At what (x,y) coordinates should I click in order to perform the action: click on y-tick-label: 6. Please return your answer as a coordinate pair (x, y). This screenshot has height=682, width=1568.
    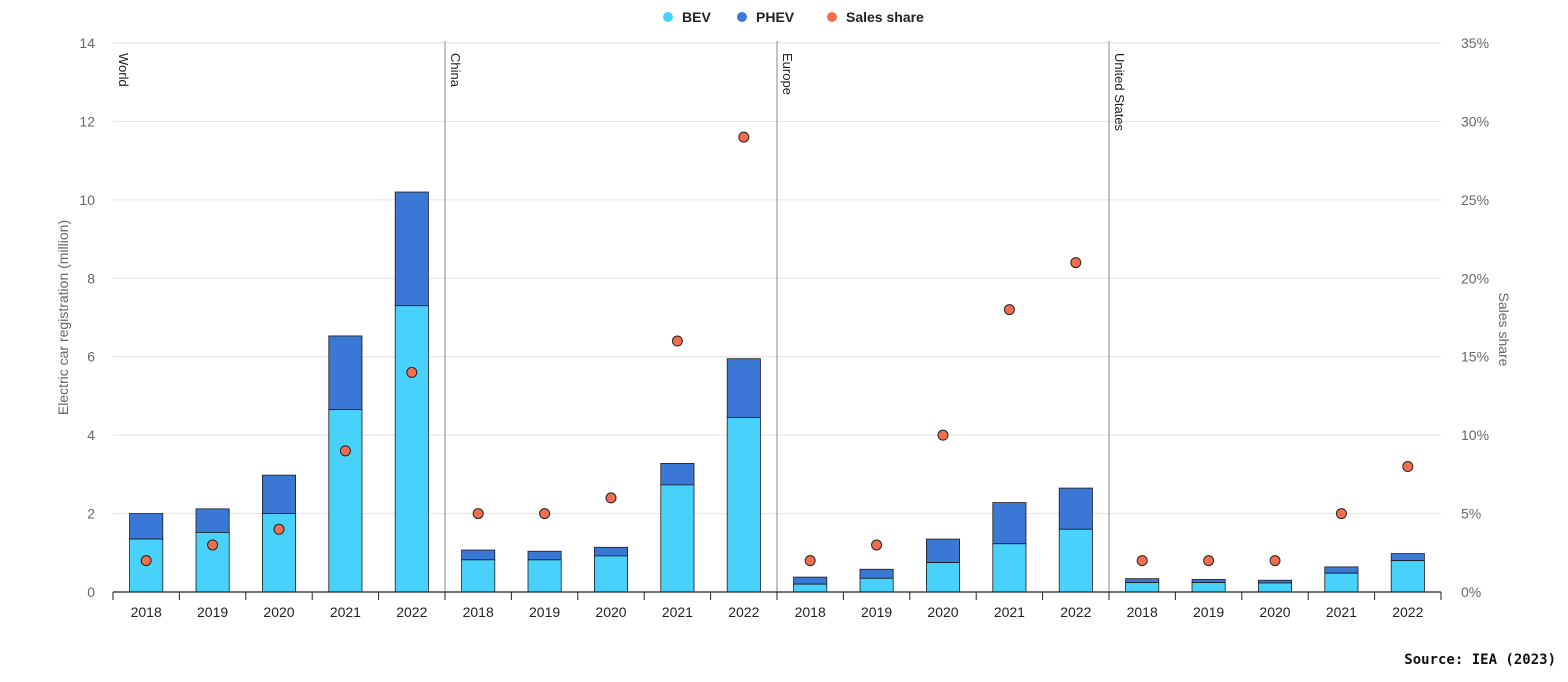
    Looking at the image, I should click on (91, 357).